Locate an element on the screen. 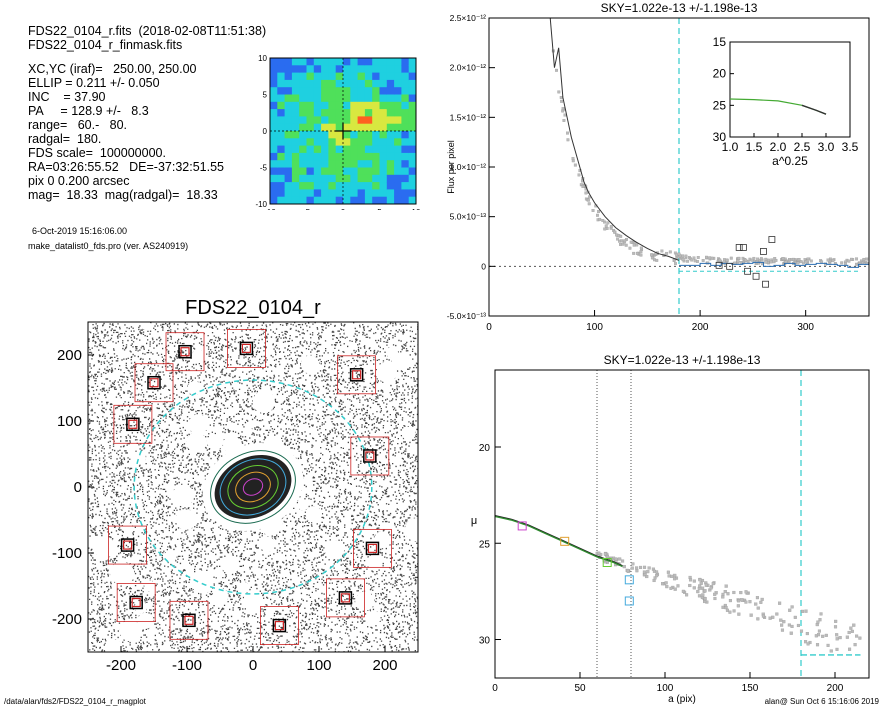  isophote-box is located at coordinates (629, 580).